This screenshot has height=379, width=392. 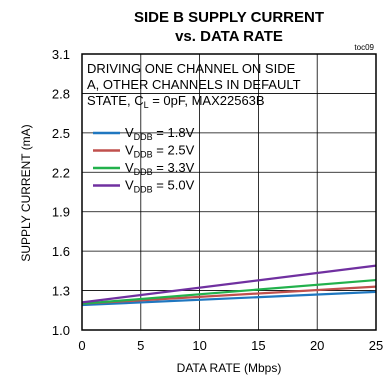 What do you see at coordinates (258, 345) in the screenshot?
I see `x-tick-label: 15` at bounding box center [258, 345].